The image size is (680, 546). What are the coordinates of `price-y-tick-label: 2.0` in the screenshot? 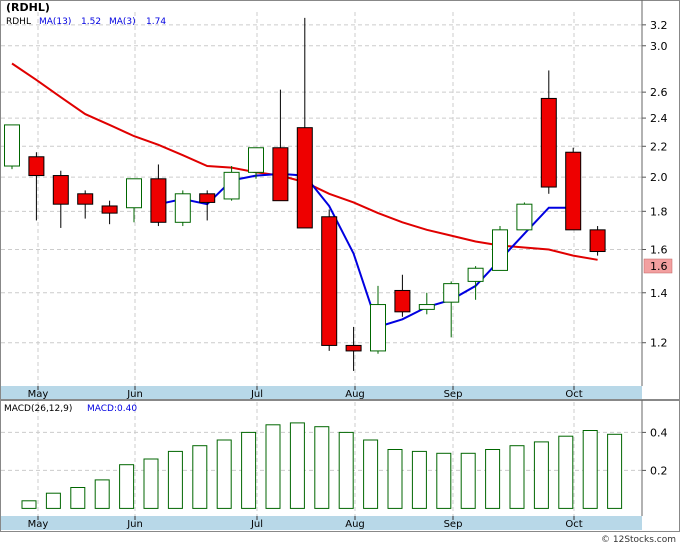 It's located at (659, 177).